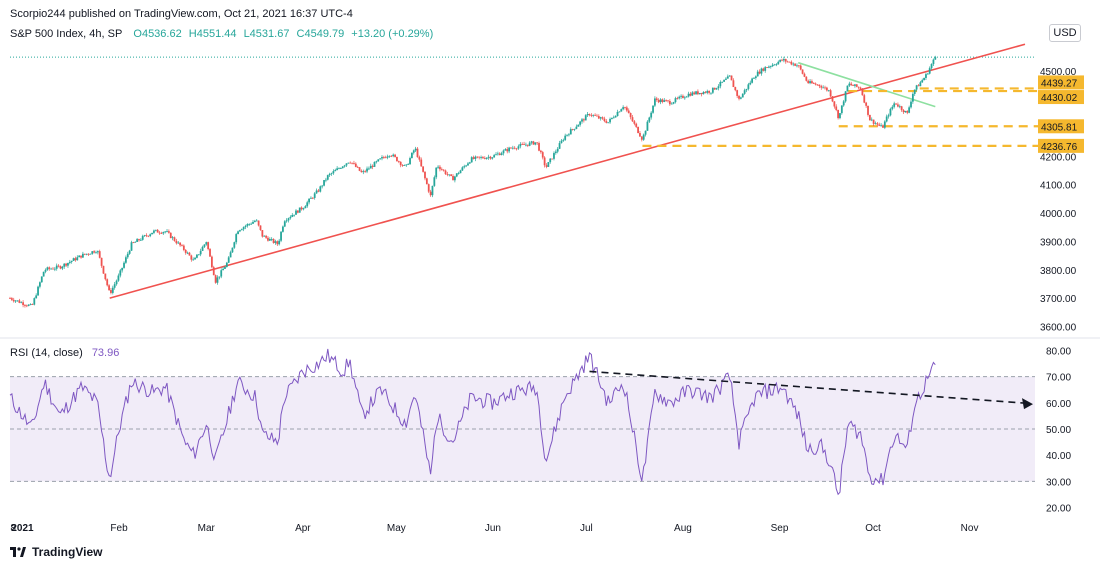 This screenshot has height=567, width=1100. What do you see at coordinates (207, 528) in the screenshot?
I see `x-tick-label: Mar` at bounding box center [207, 528].